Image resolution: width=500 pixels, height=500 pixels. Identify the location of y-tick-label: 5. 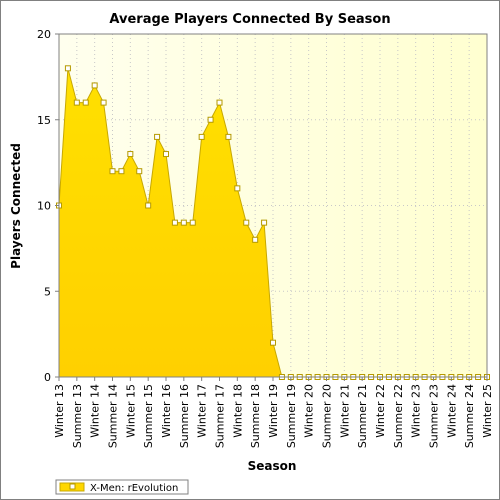
(47, 291).